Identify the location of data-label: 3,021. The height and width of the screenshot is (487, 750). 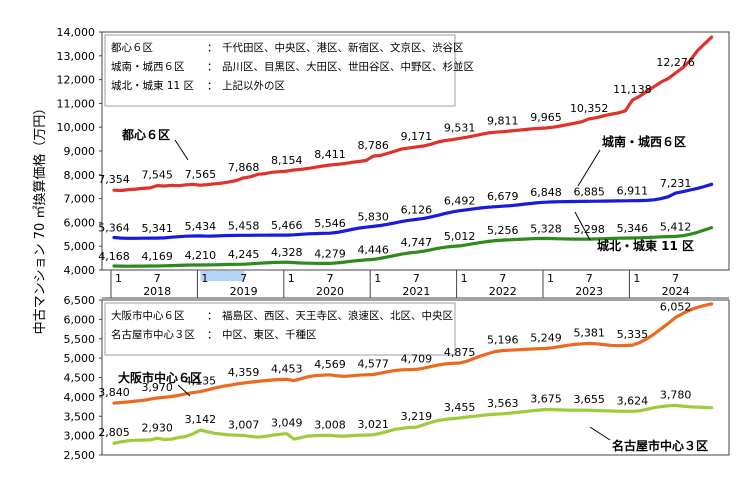
(373, 424).